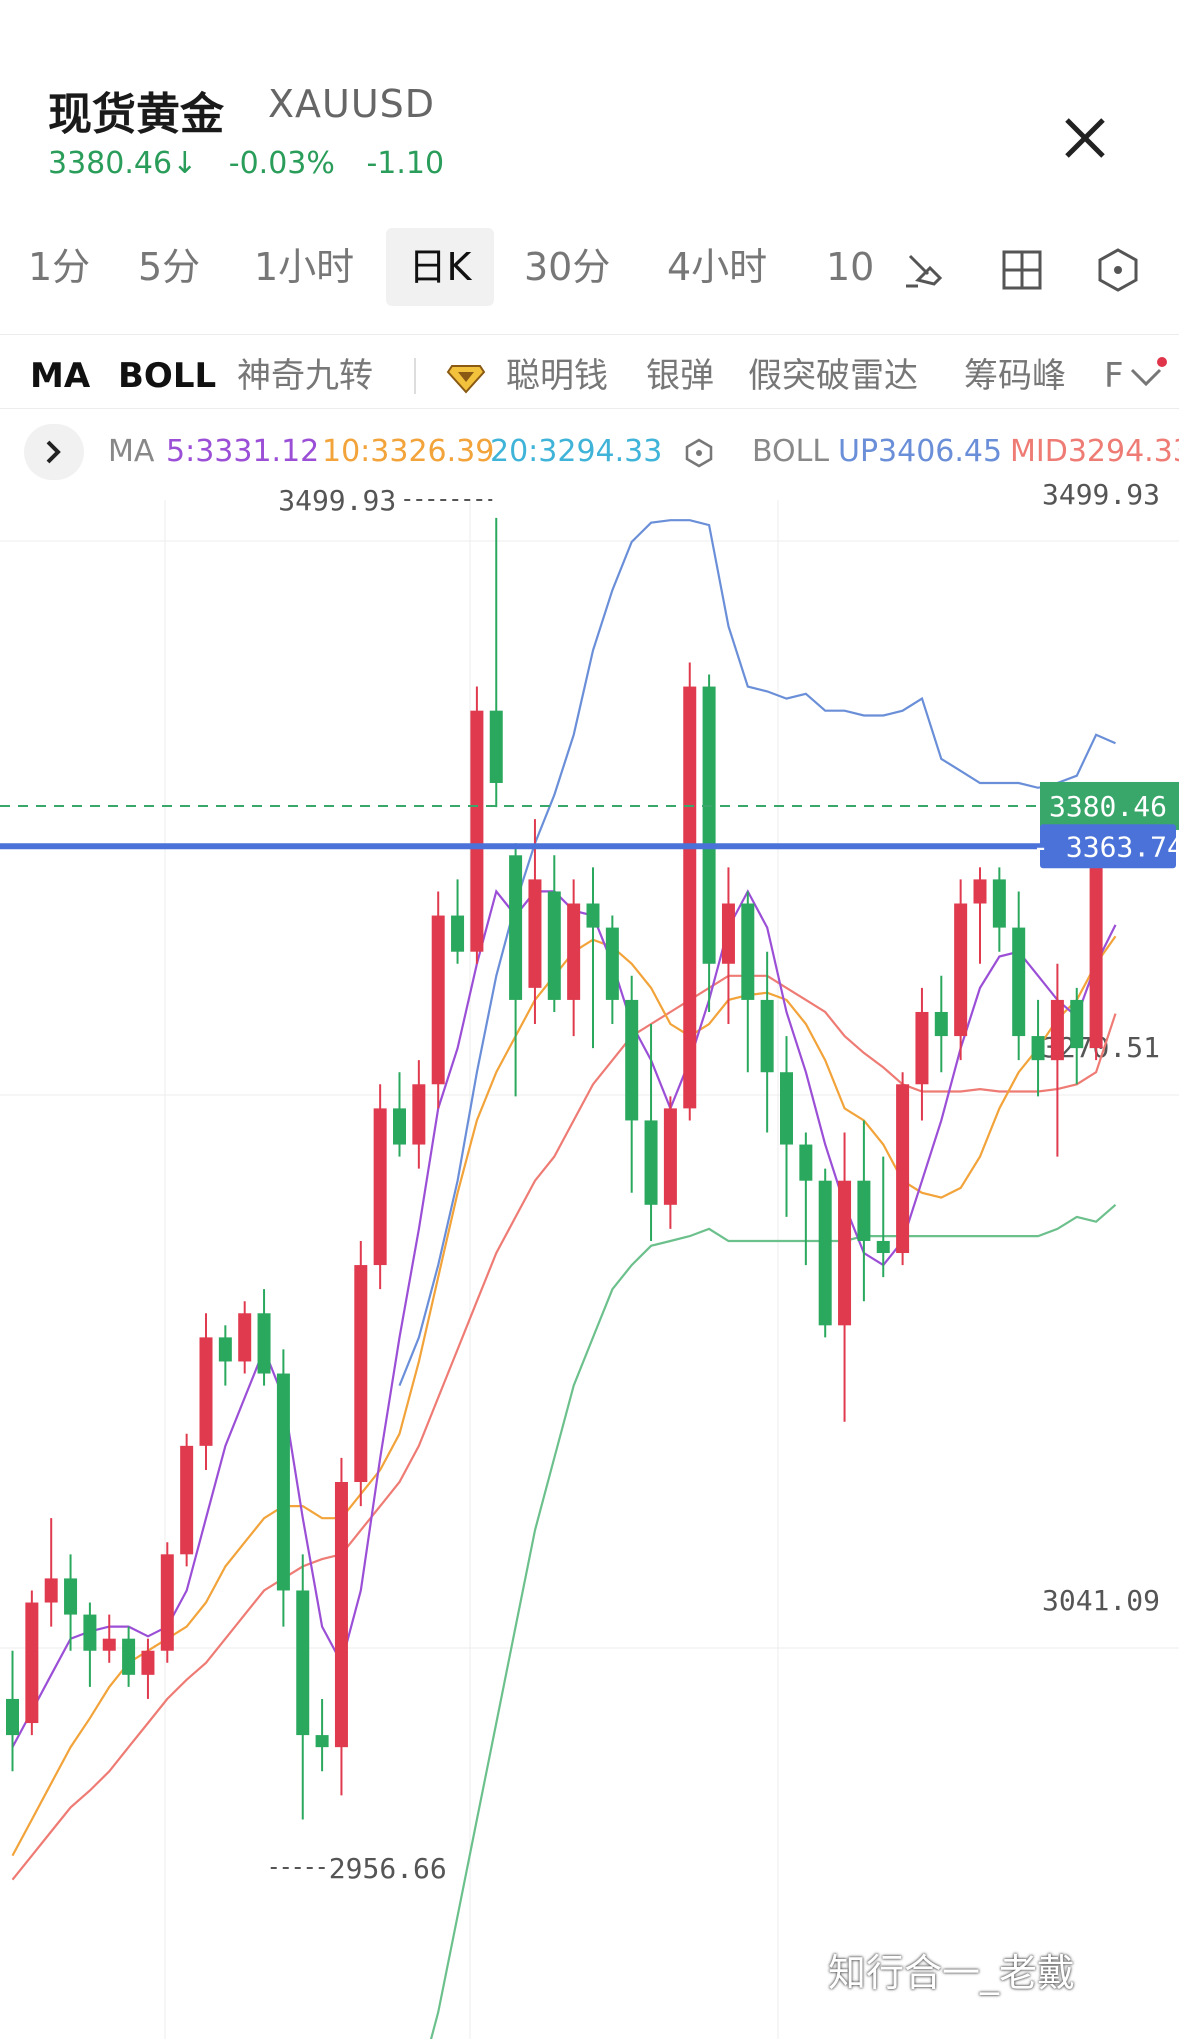 The height and width of the screenshot is (2039, 1179). I want to click on expand-button, so click(54, 452).